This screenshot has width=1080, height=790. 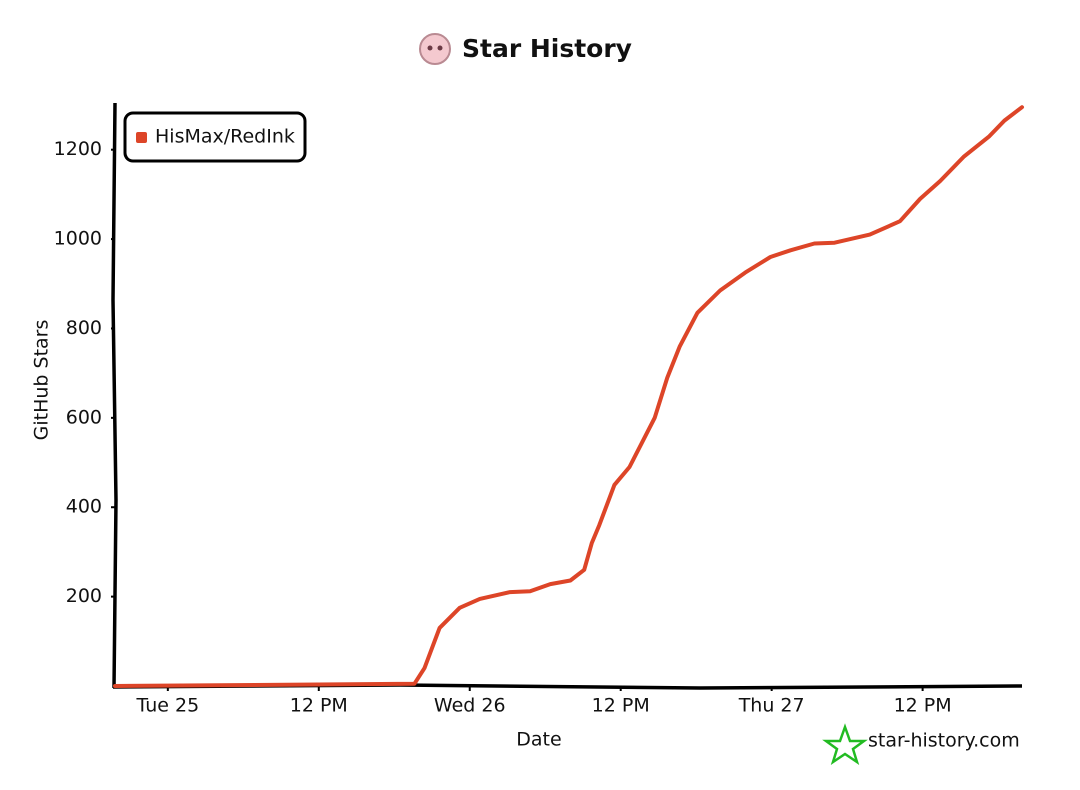 I want to click on x-tick-label: Wed 26, so click(x=470, y=706).